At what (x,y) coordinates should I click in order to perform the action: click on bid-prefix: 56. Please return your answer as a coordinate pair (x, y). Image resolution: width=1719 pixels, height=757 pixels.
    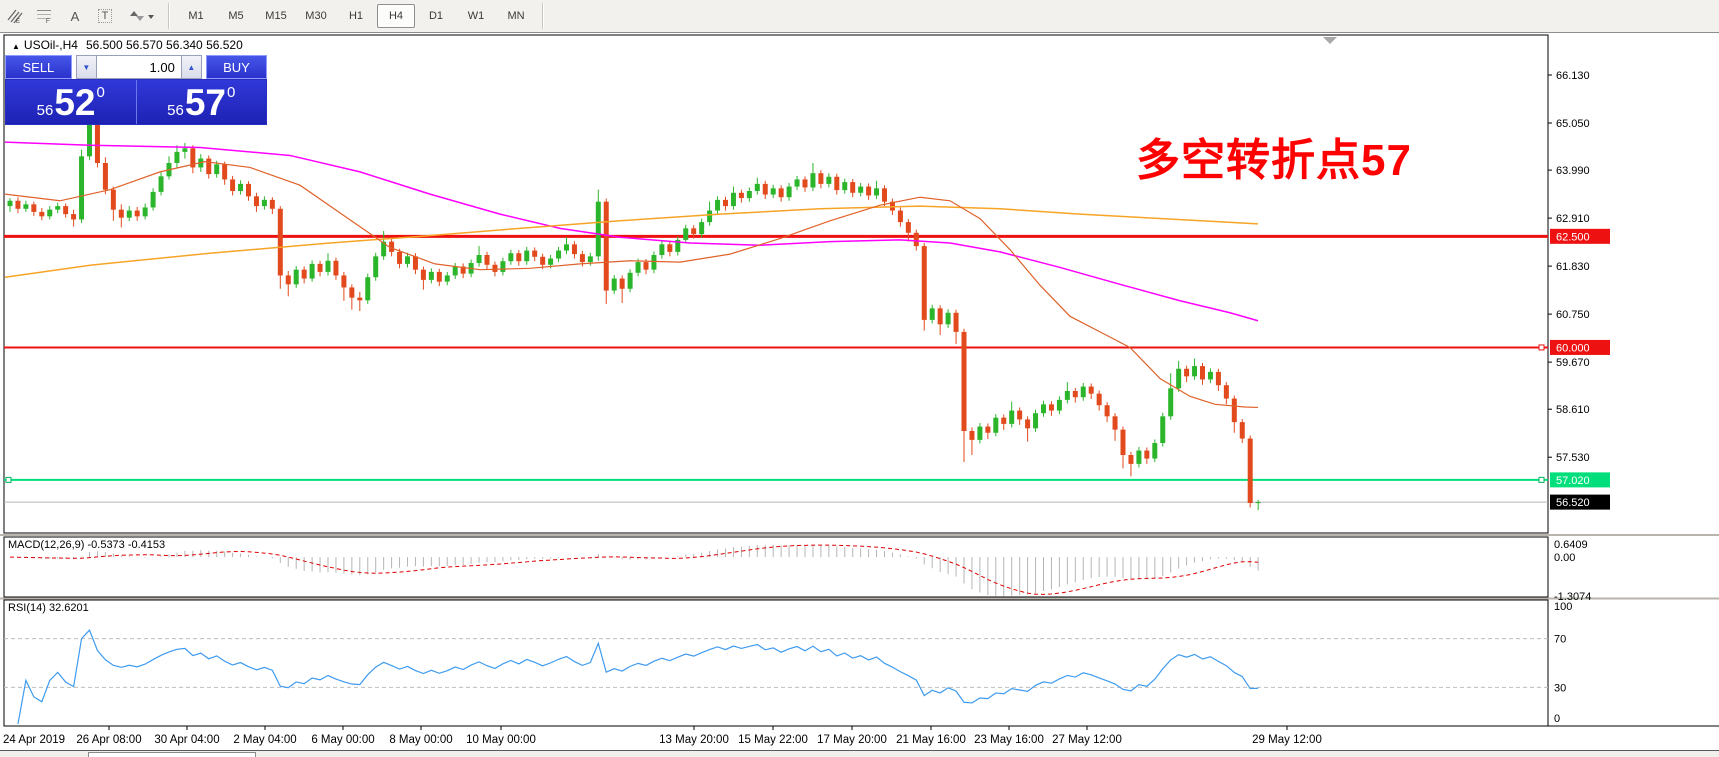
    Looking at the image, I should click on (45, 110).